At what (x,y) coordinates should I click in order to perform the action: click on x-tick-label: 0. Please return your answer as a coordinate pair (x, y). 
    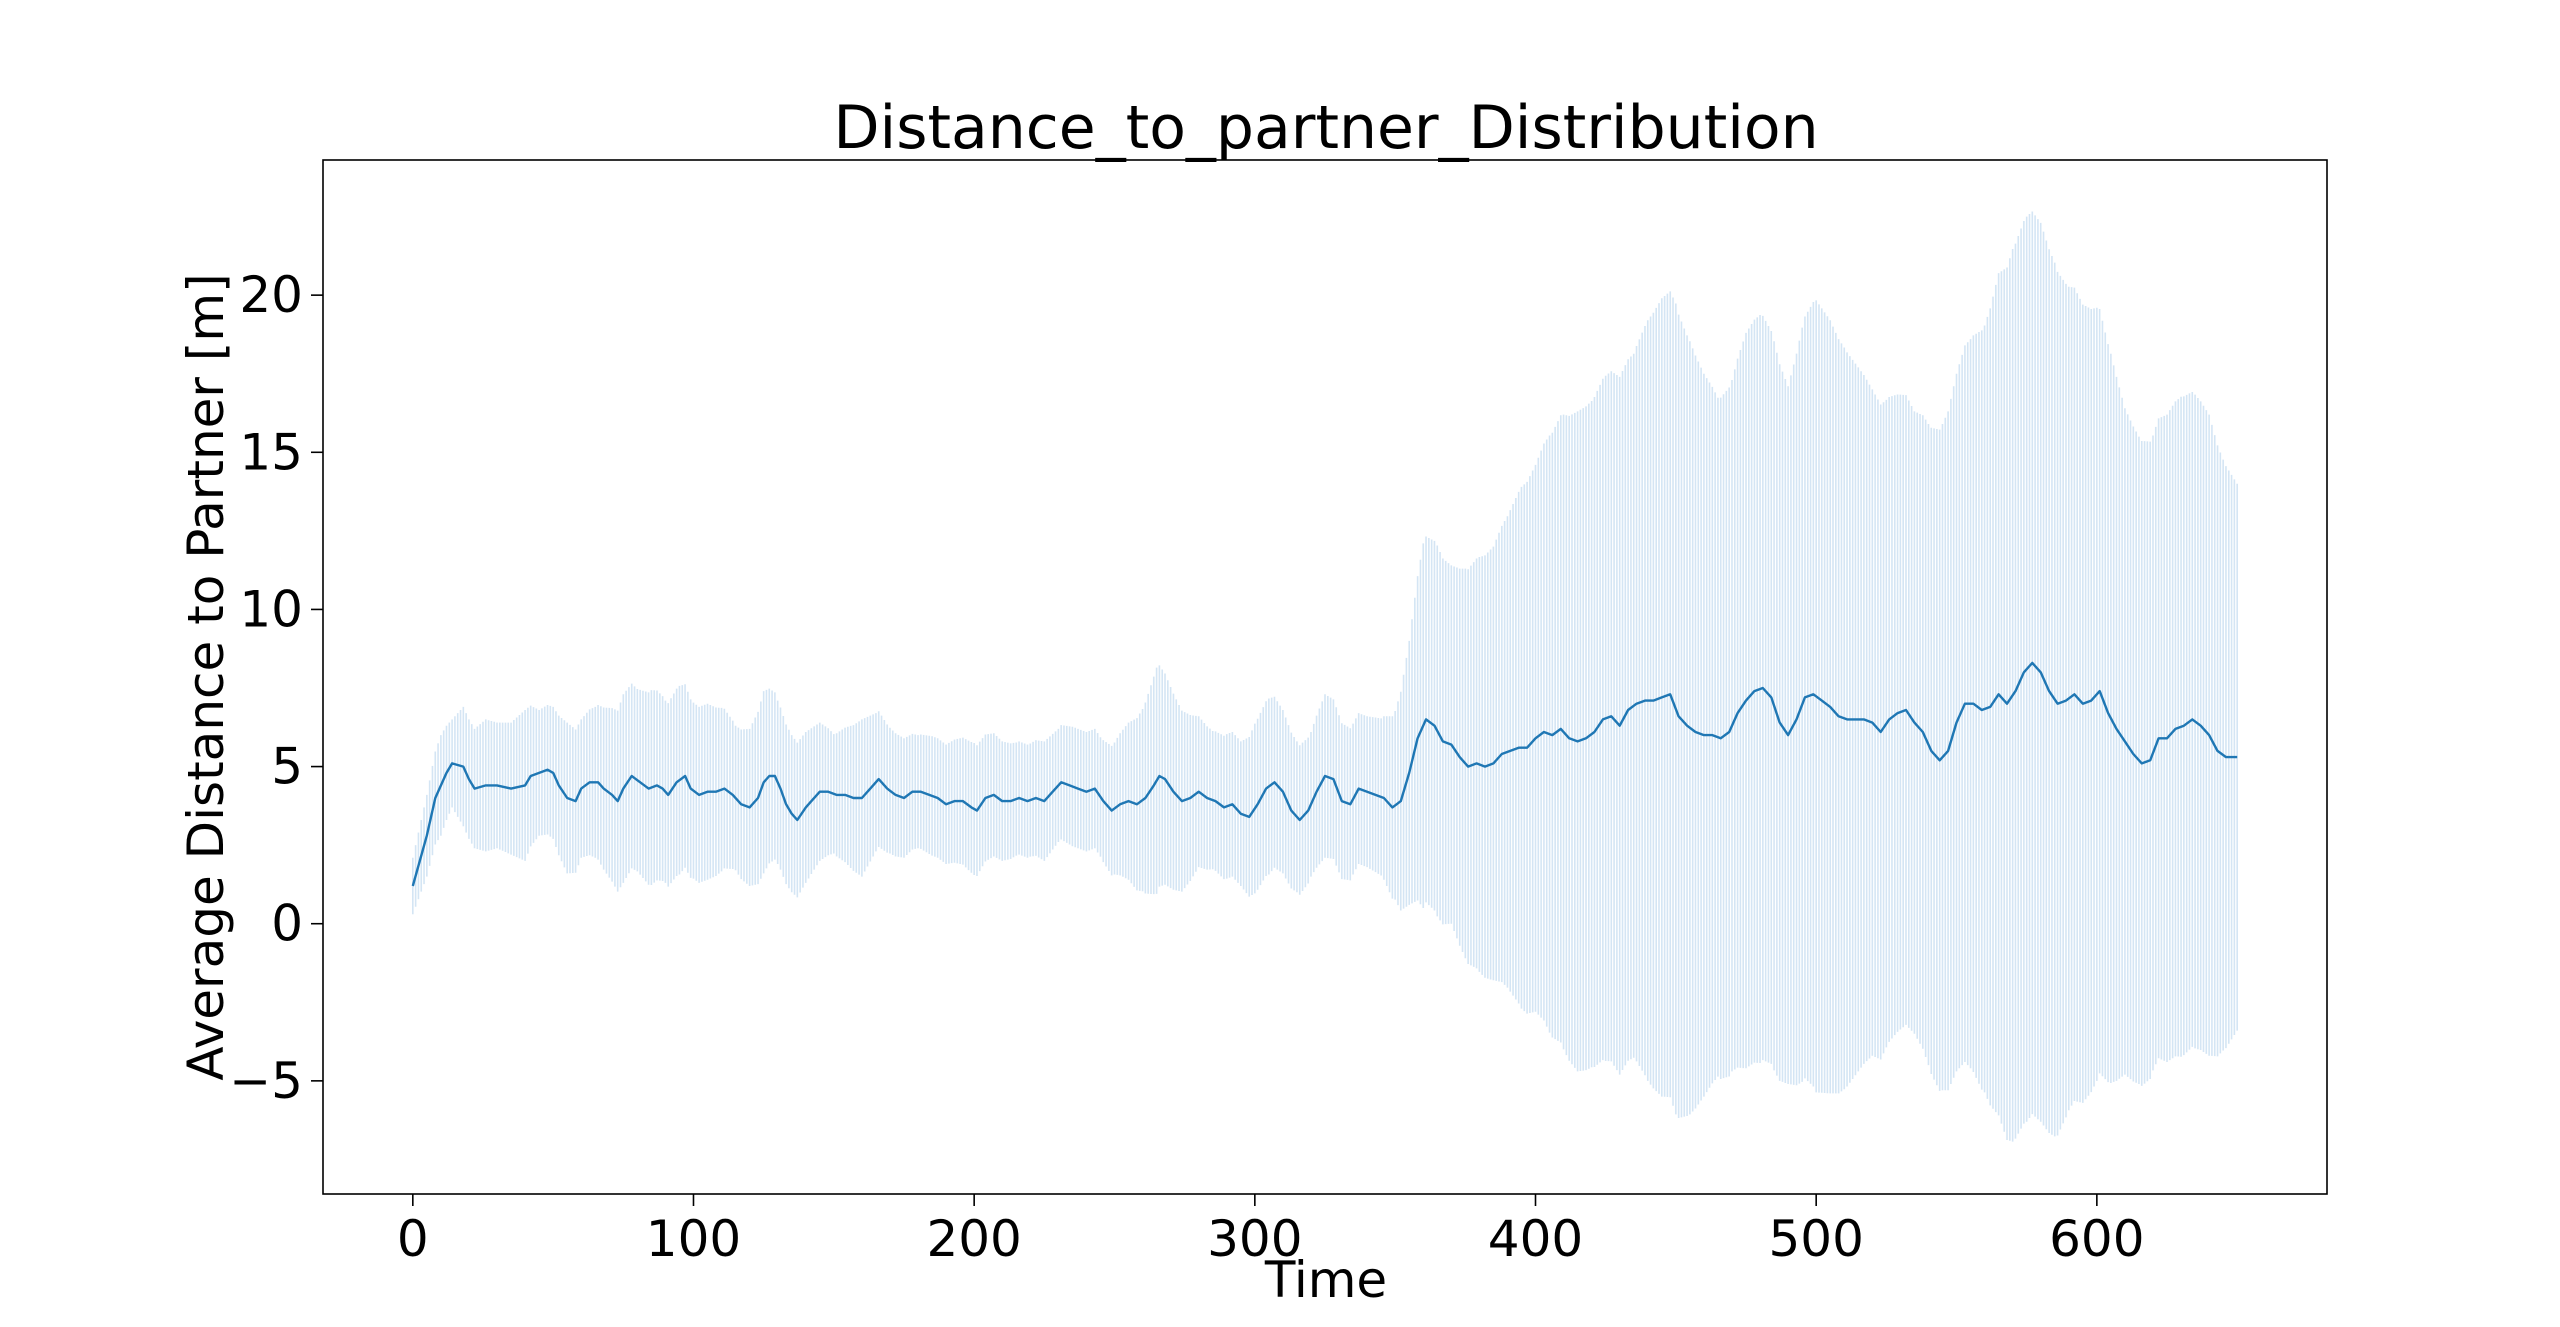
    Looking at the image, I should click on (413, 1239).